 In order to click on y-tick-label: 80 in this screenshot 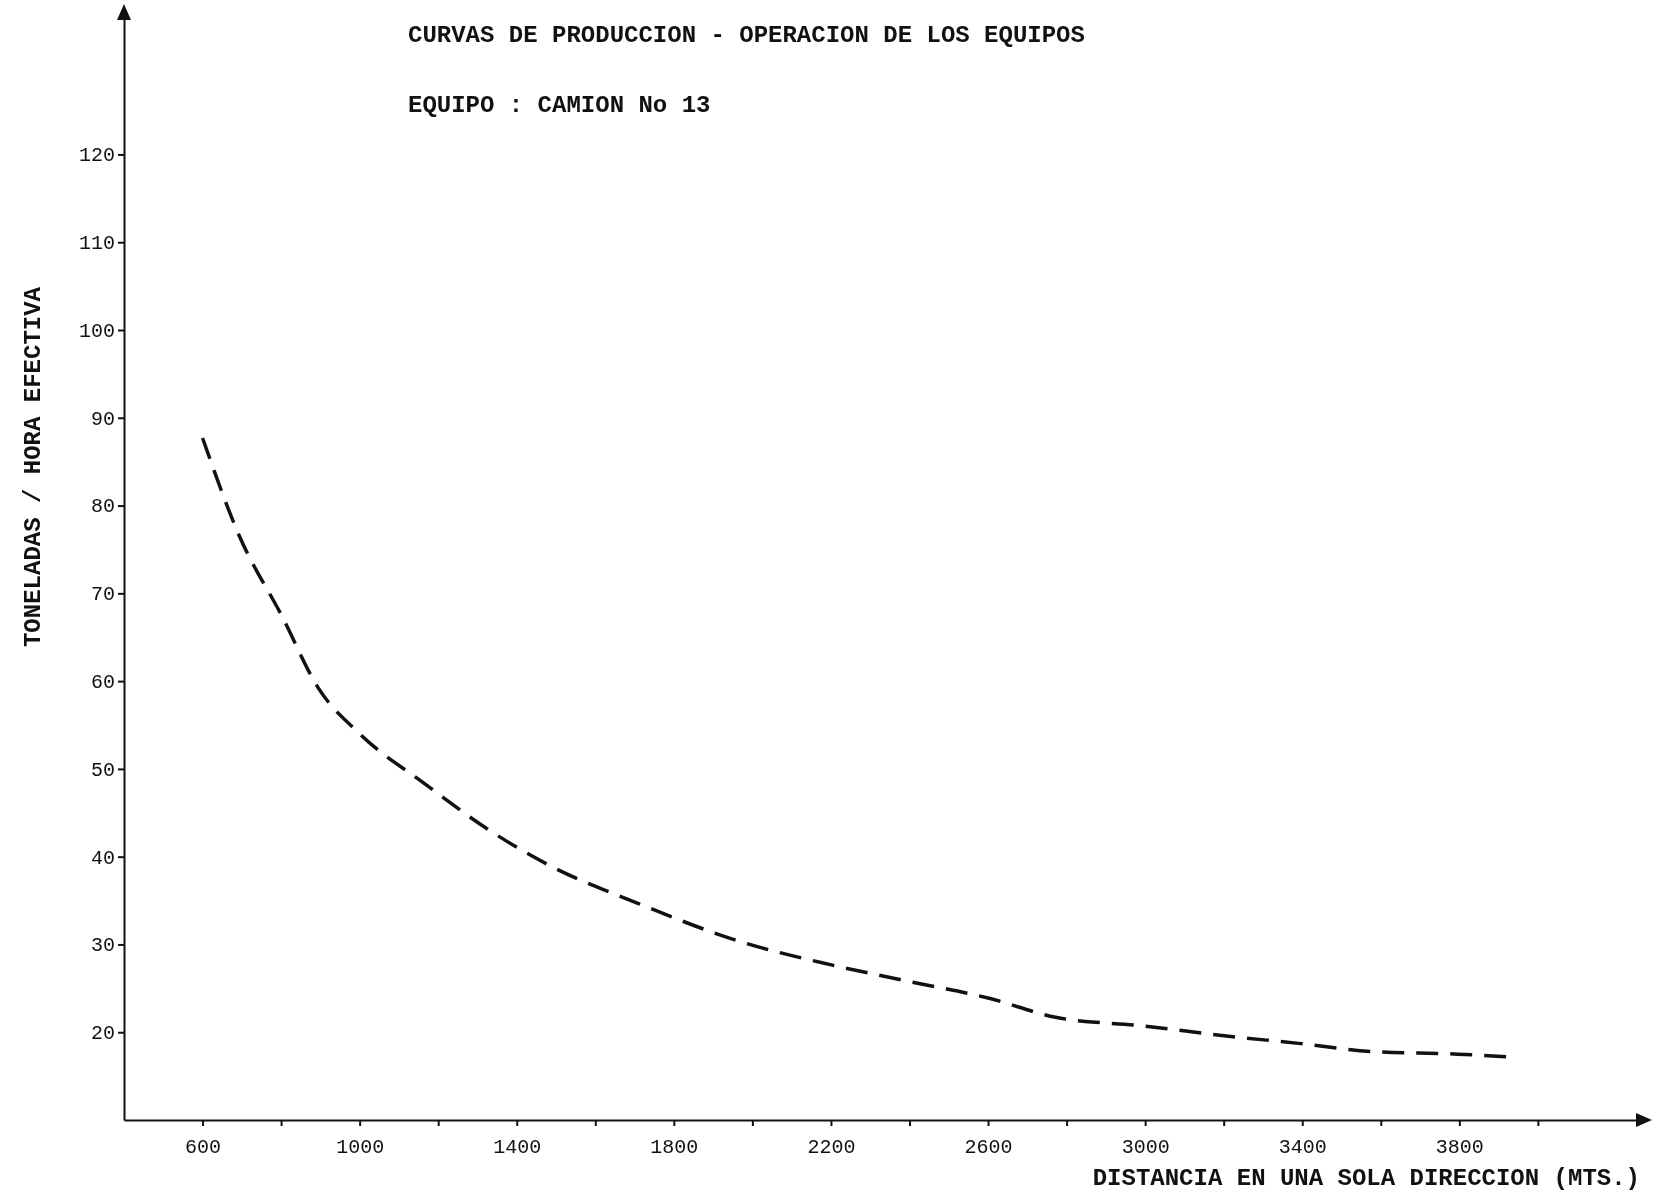, I will do `click(102, 507)`.